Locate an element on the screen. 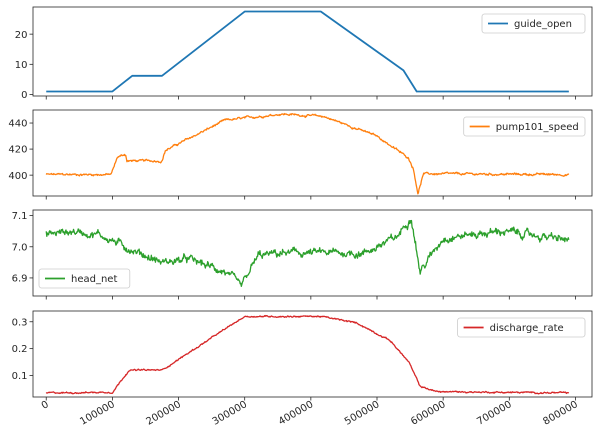 The height and width of the screenshot is (440, 598). y-tick-label: 400 is located at coordinates (17, 176).